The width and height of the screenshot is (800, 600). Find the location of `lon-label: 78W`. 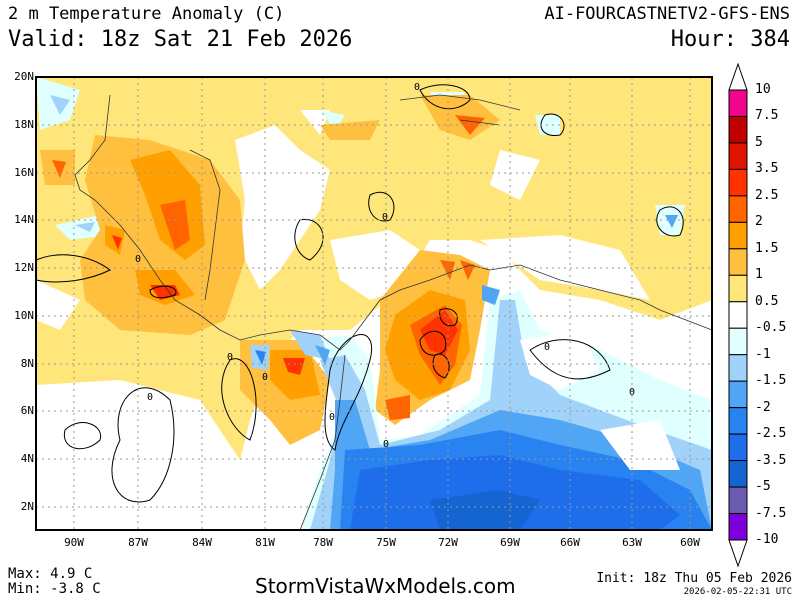

lon-label: 78W is located at coordinates (323, 542).